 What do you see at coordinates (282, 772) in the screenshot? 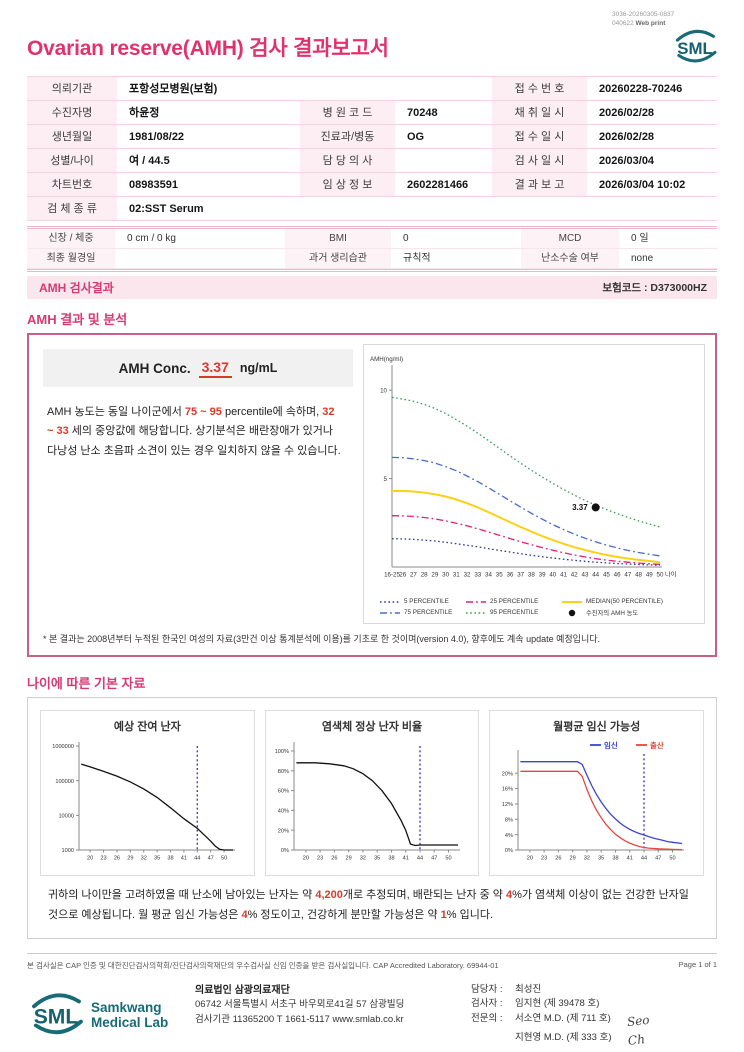
I see `svg-text: 80%` at bounding box center [282, 772].